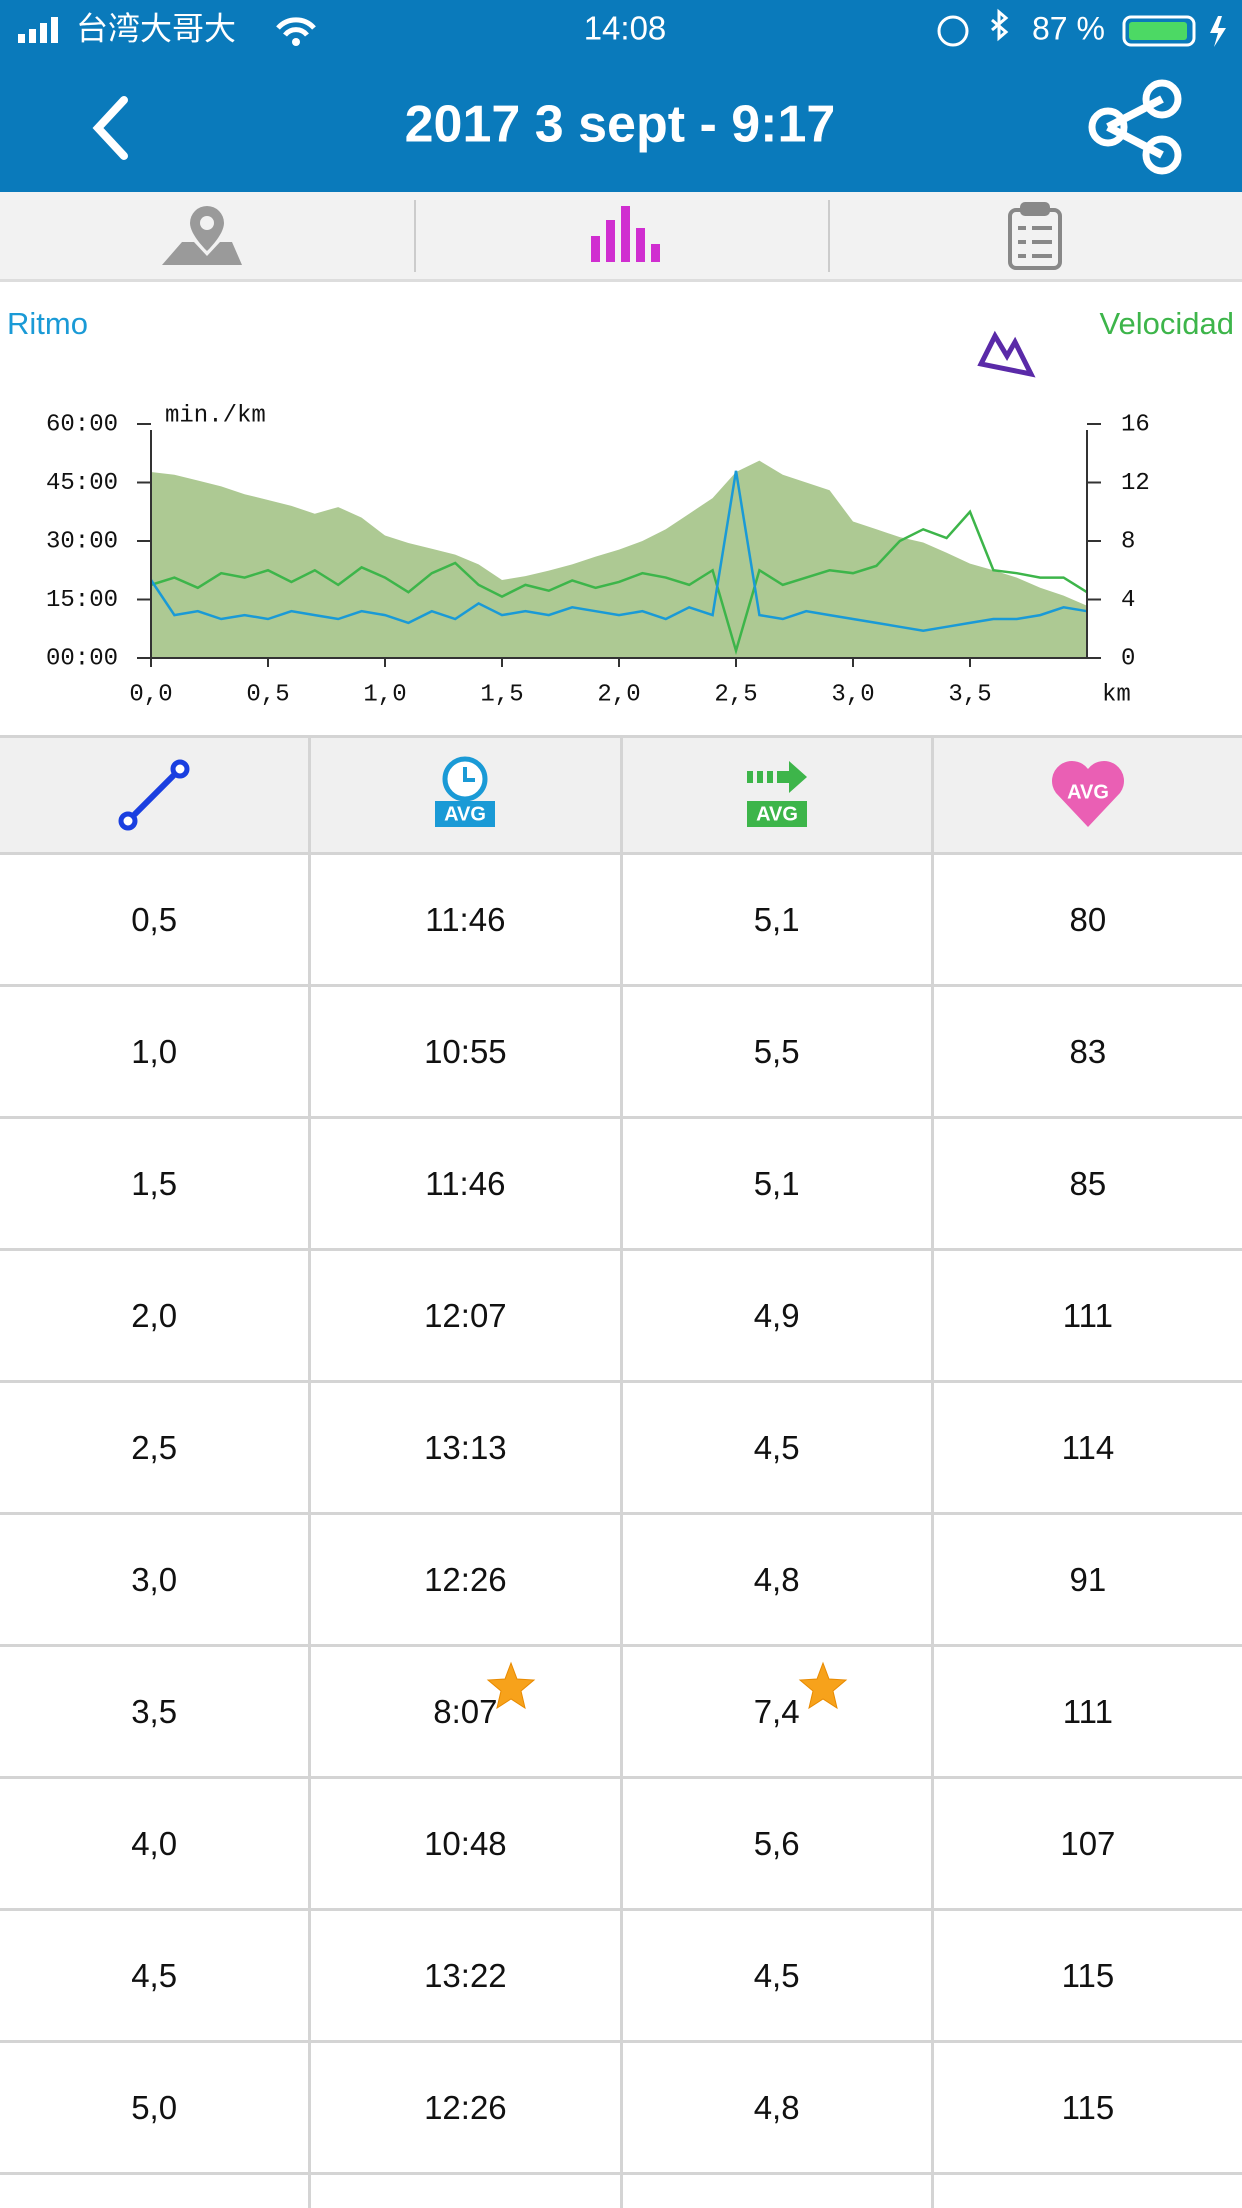  I want to click on battery-percent: 87 %, so click(1068, 28).